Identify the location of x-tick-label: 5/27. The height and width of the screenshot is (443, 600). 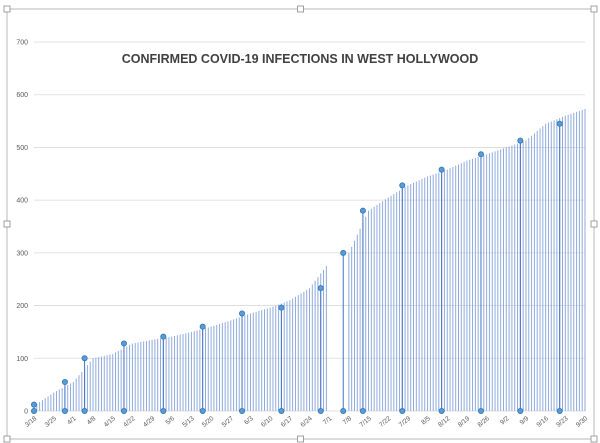
(228, 422).